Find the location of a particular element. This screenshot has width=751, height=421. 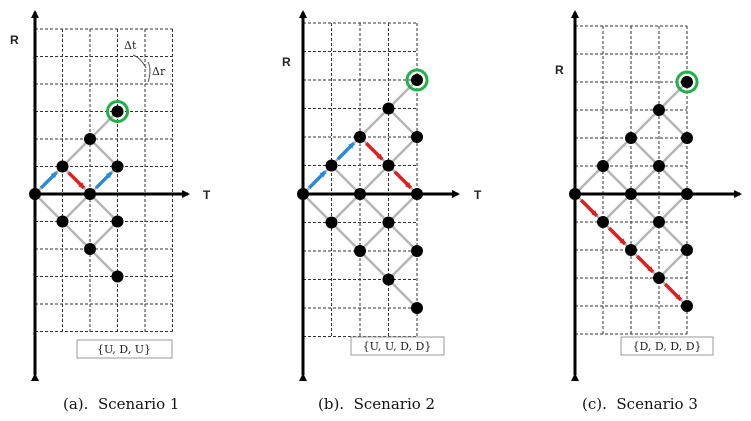

delta-r-bracket is located at coordinates (149, 72).